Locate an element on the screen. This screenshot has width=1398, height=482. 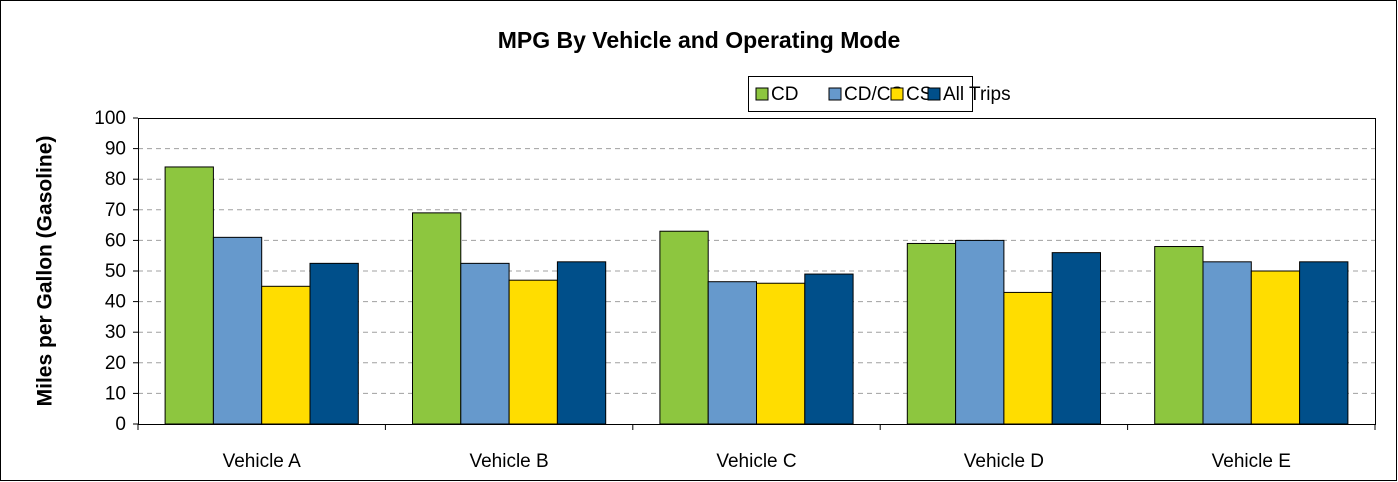
legend-label: CD/CS is located at coordinates (873, 94).